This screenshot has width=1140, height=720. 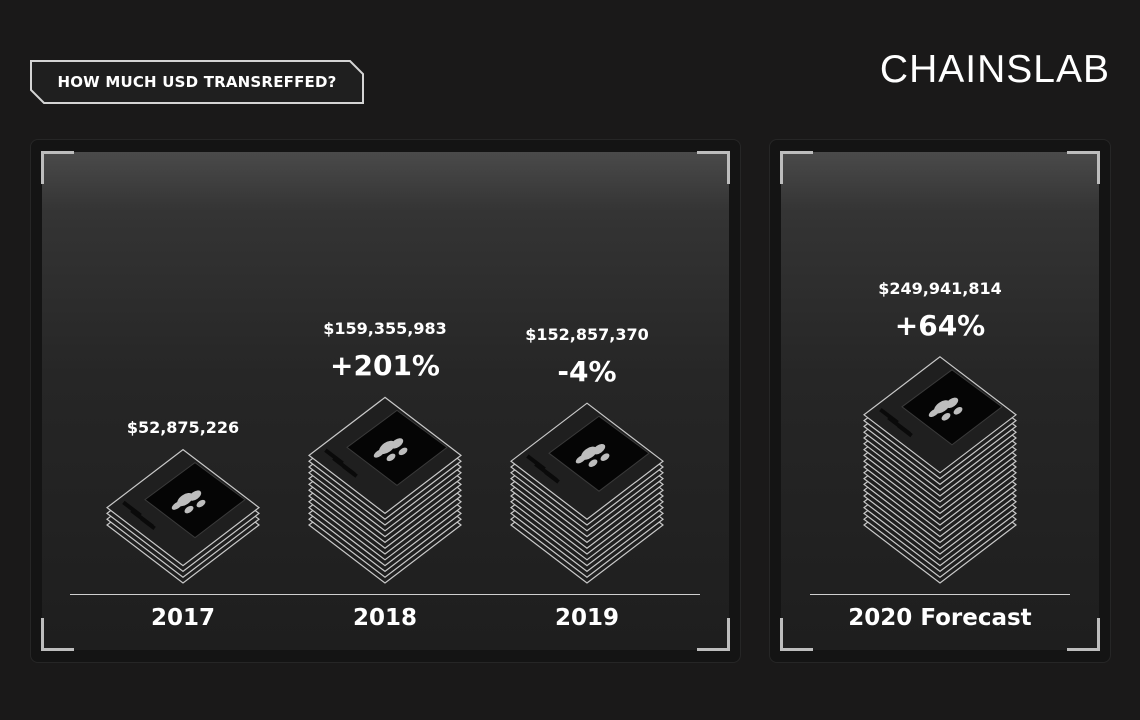 I want to click on data-label-change: +201%, so click(x=385, y=366).